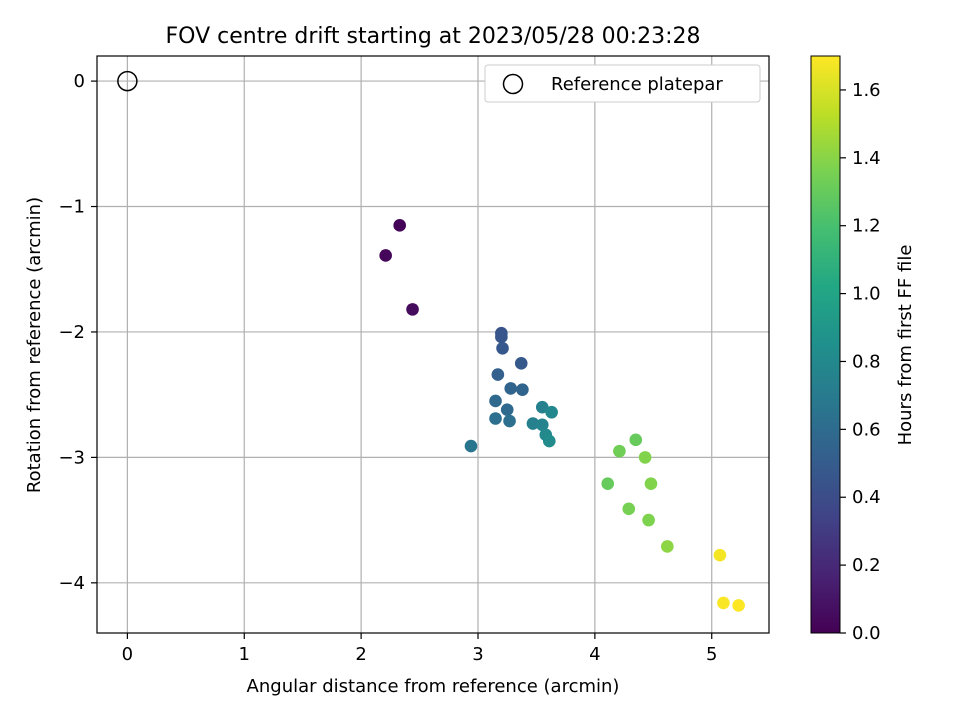  What do you see at coordinates (34, 345) in the screenshot?
I see `y-axis-label: Rotation from reference (arcmin)` at bounding box center [34, 345].